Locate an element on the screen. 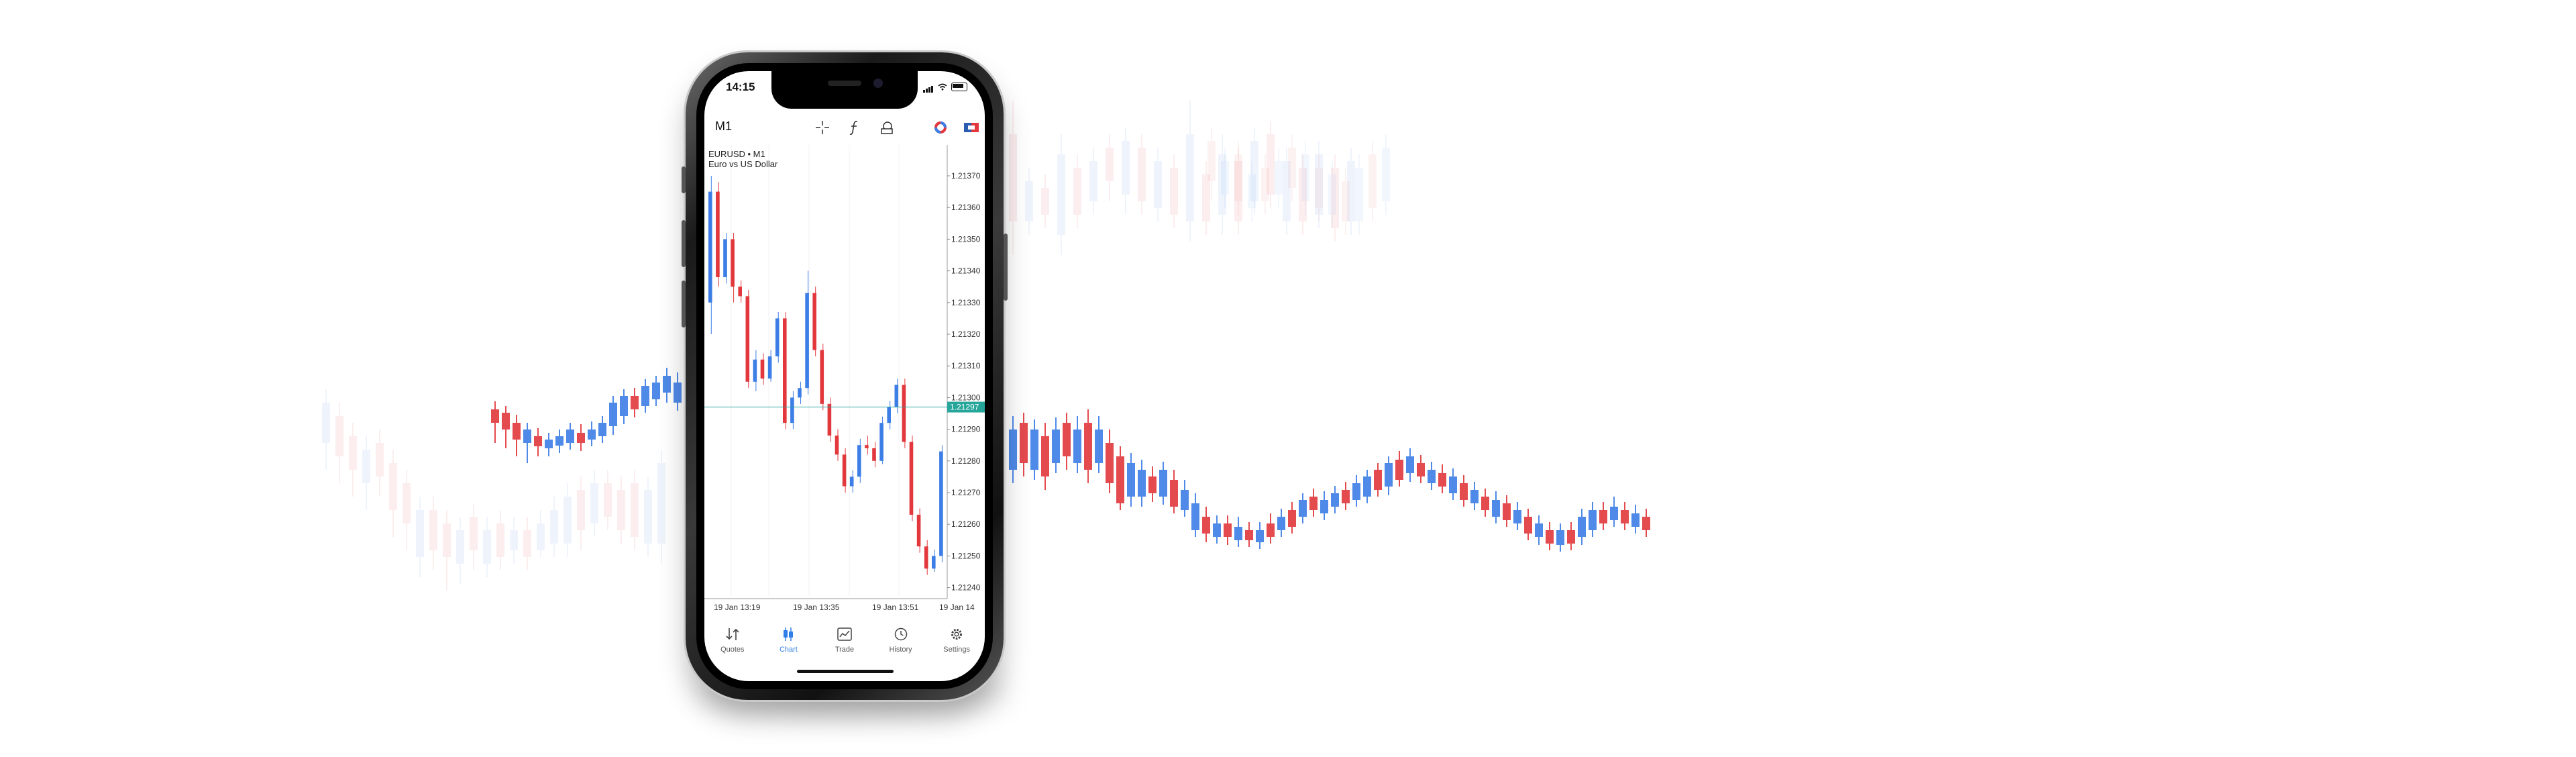 The width and height of the screenshot is (2576, 757). tab-chart: Chart is located at coordinates (789, 641).